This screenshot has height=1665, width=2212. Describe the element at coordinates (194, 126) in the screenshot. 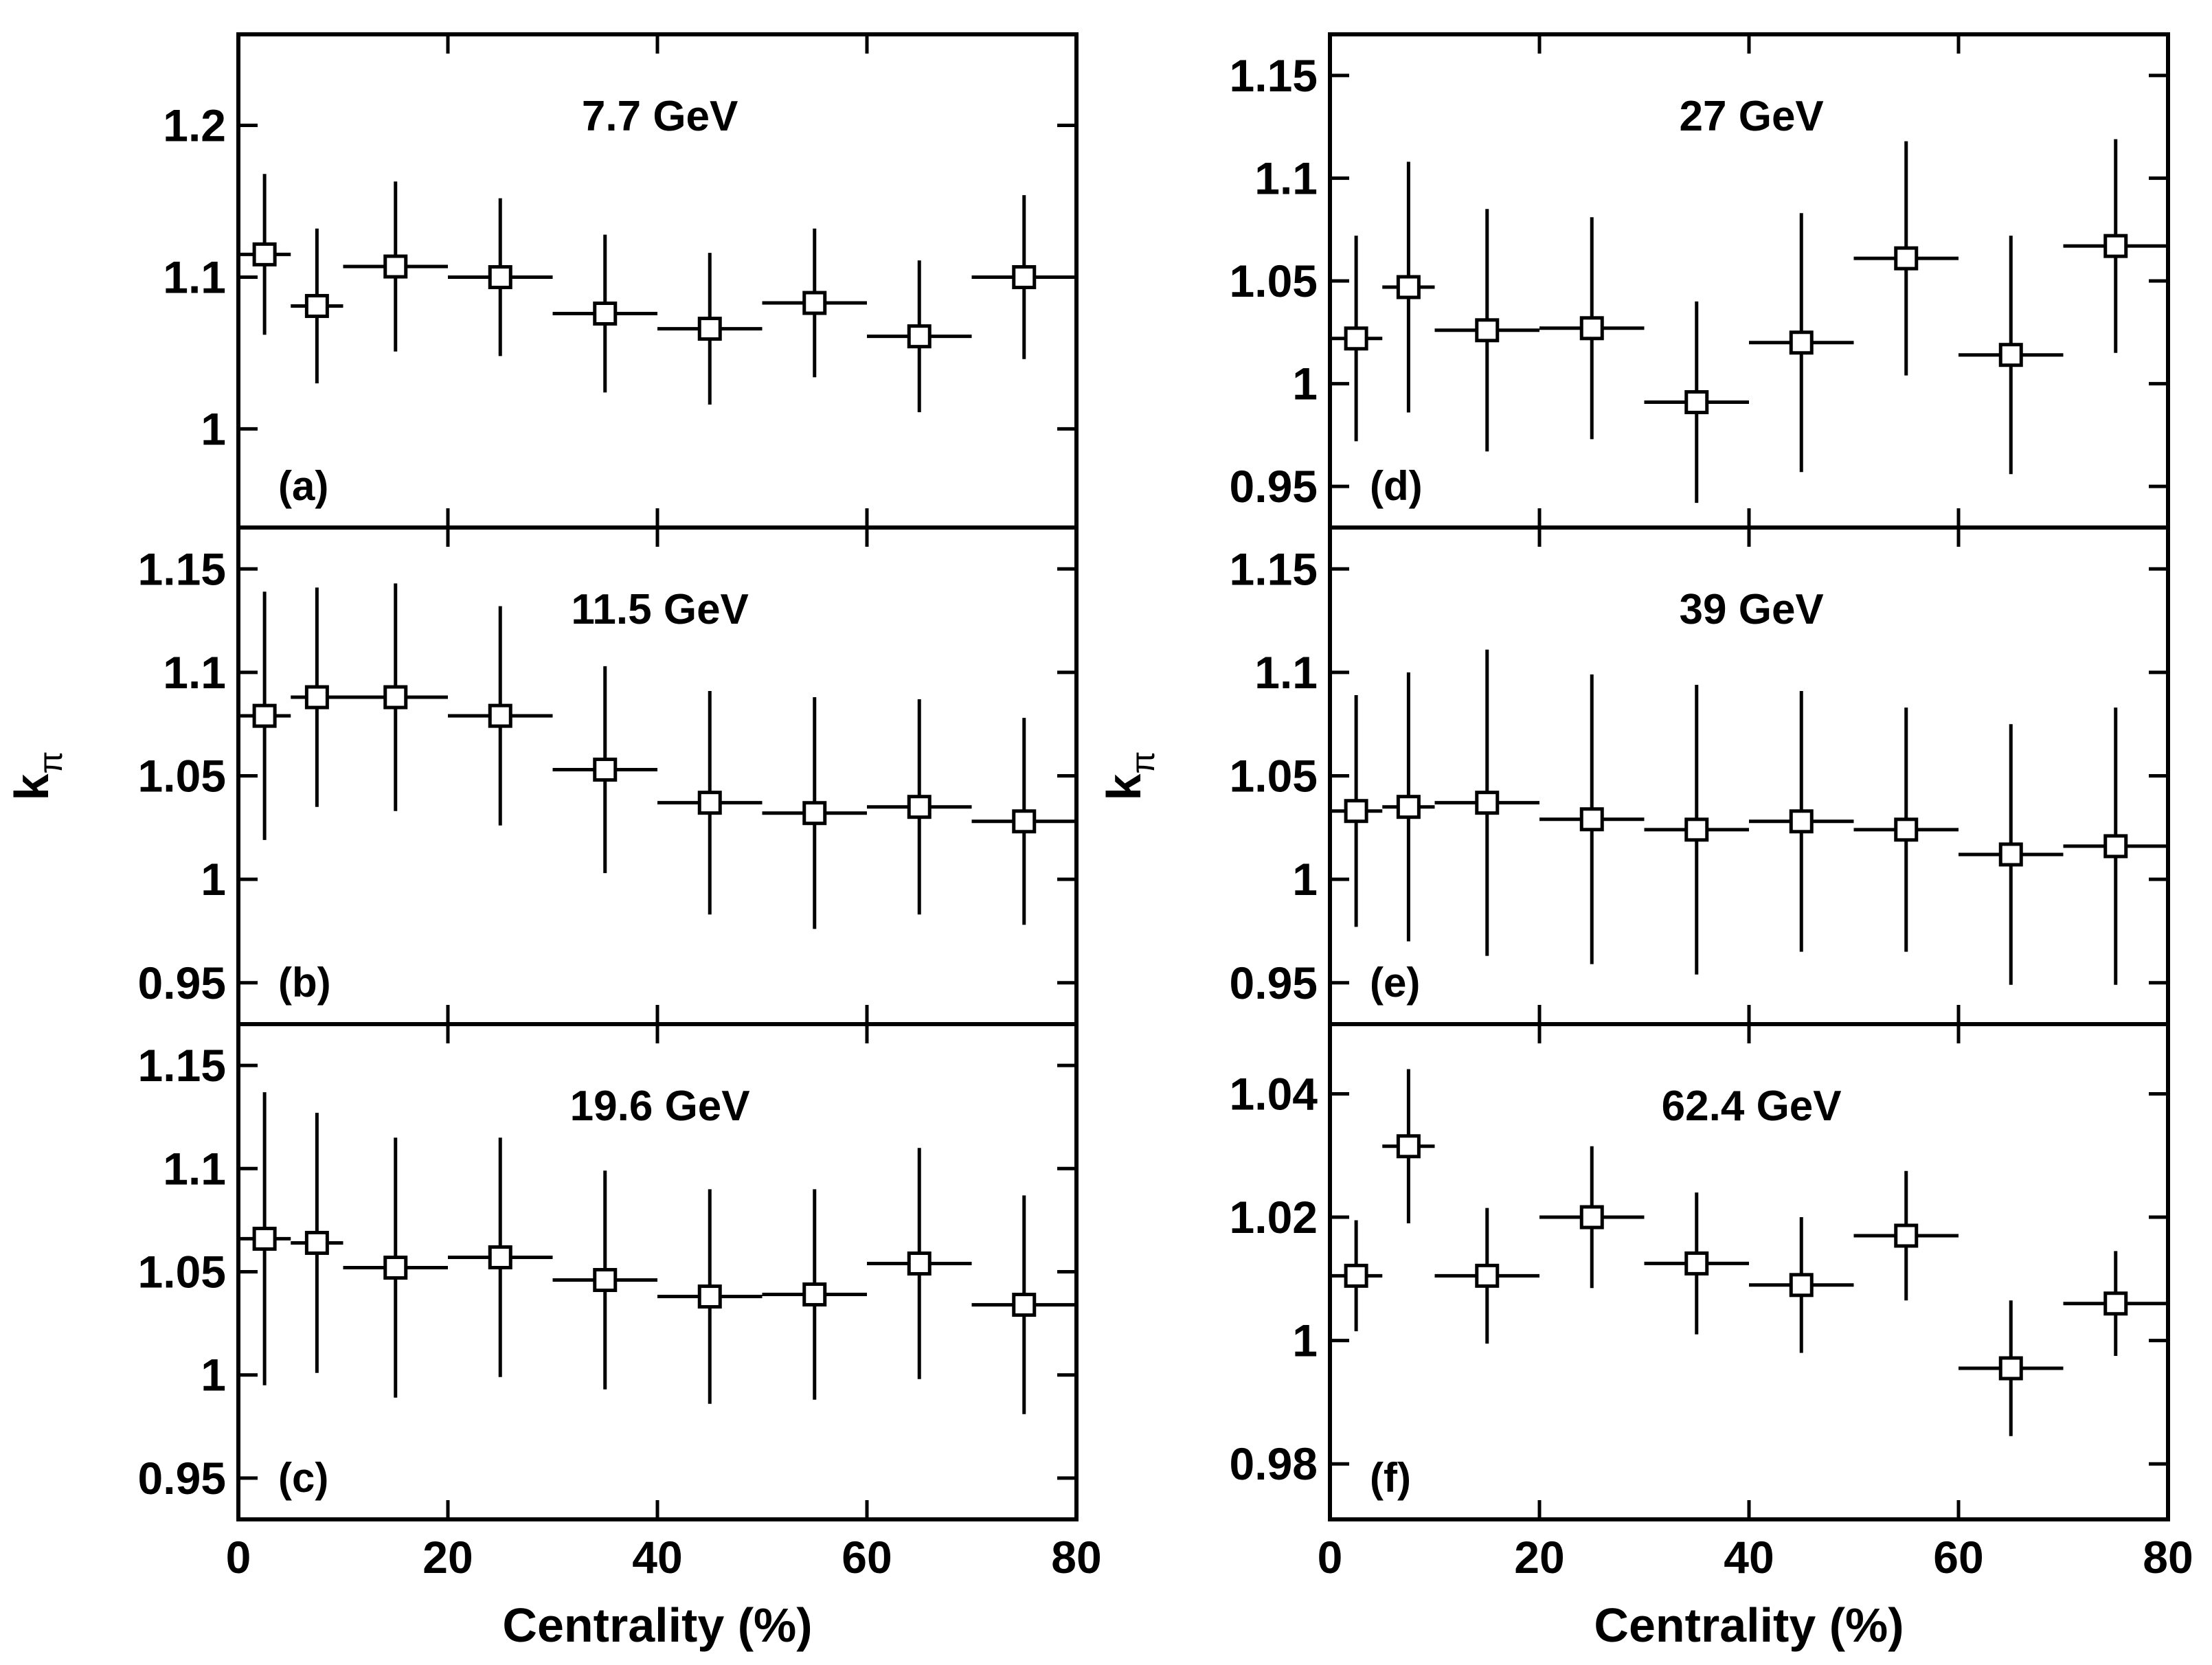

I see `y-tick-label-a-2: 1.2` at that location.